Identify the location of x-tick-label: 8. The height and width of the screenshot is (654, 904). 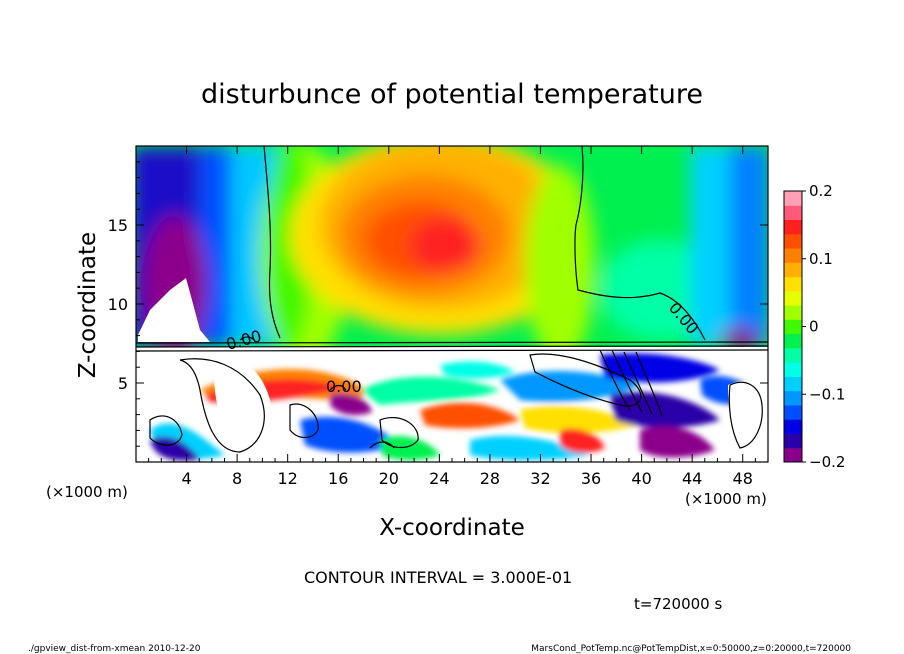
(237, 478).